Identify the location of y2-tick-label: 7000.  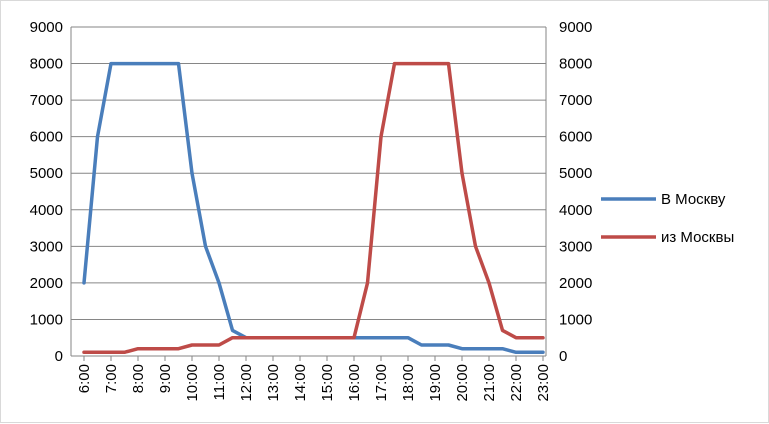
(575, 100).